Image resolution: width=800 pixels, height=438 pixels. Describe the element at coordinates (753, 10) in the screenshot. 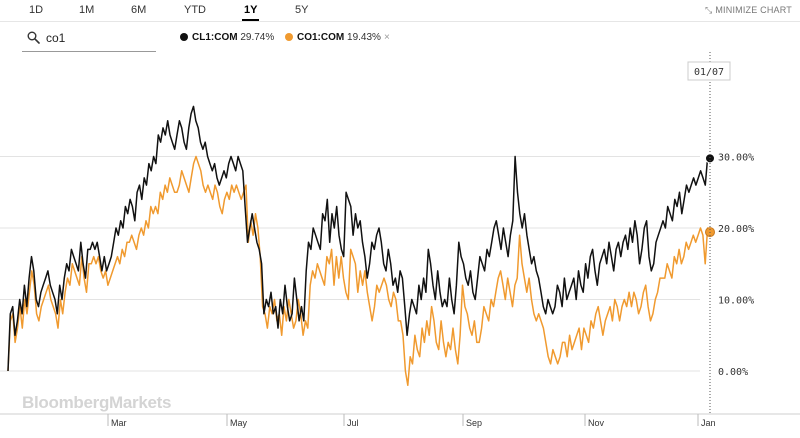

I see `minimize-chart-label: MINIMIZE CHART` at that location.